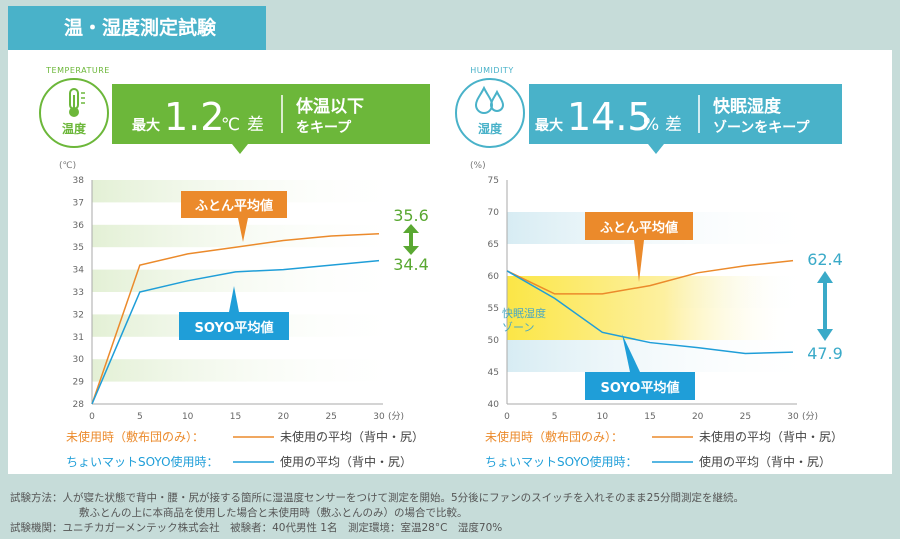  I want to click on temp-series, so click(235, 319).